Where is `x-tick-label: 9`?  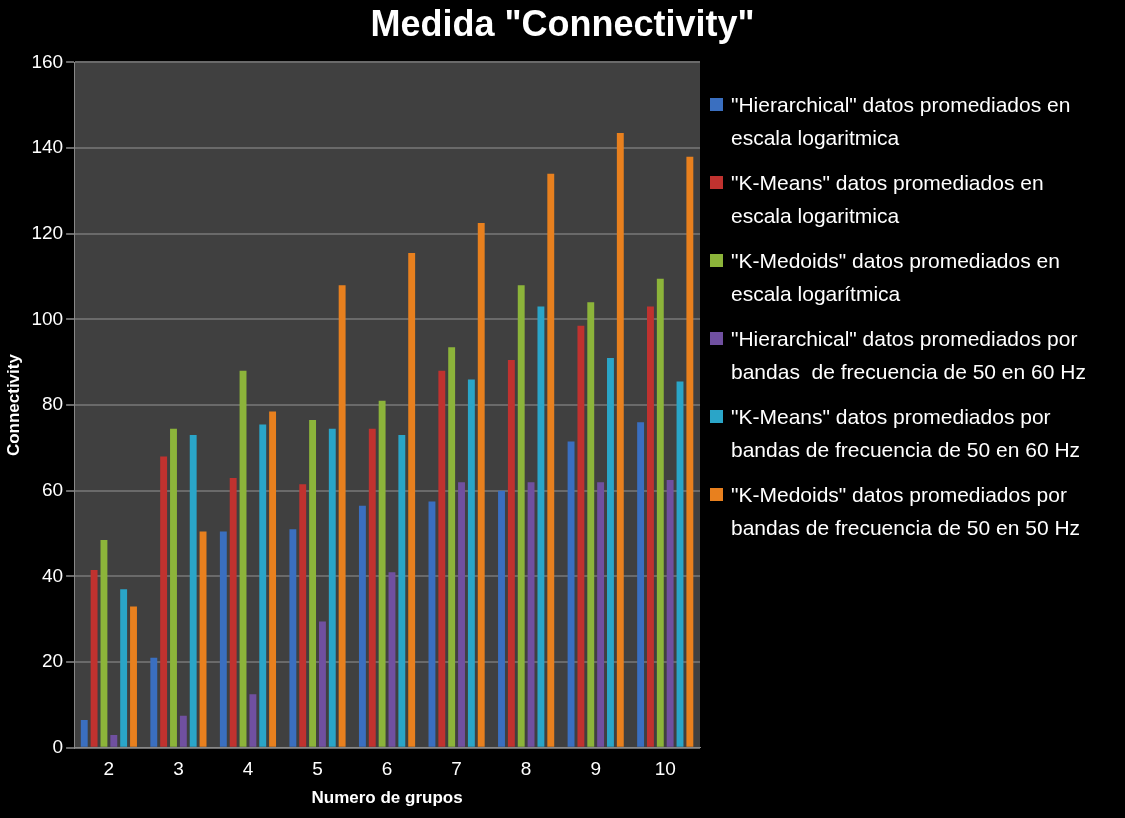 x-tick-label: 9 is located at coordinates (595, 769).